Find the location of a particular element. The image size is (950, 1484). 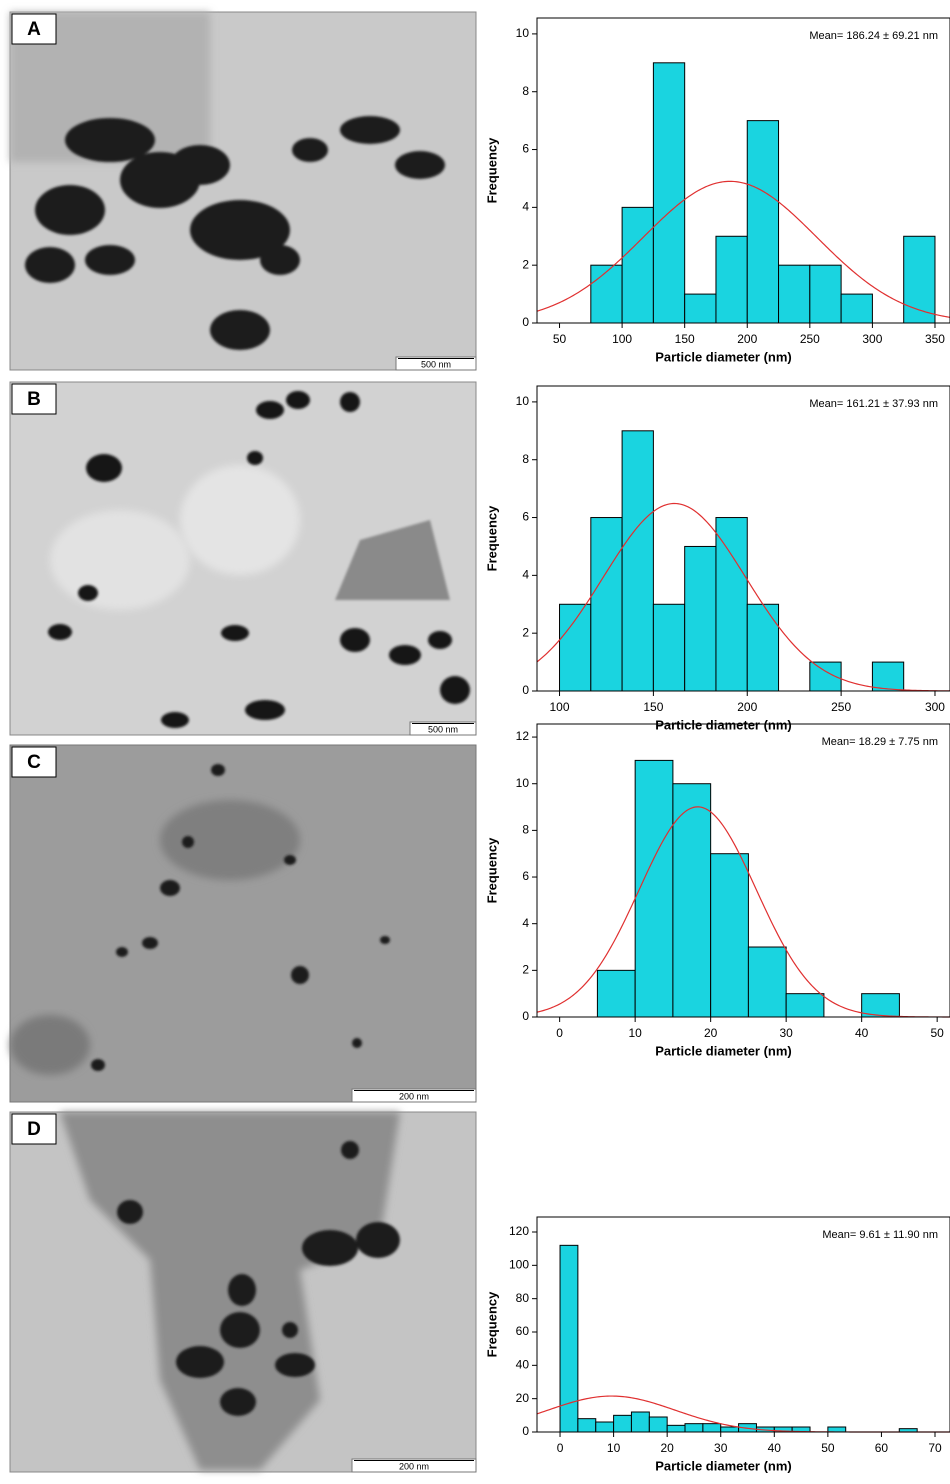

panel-label: B is located at coordinates (34, 399).